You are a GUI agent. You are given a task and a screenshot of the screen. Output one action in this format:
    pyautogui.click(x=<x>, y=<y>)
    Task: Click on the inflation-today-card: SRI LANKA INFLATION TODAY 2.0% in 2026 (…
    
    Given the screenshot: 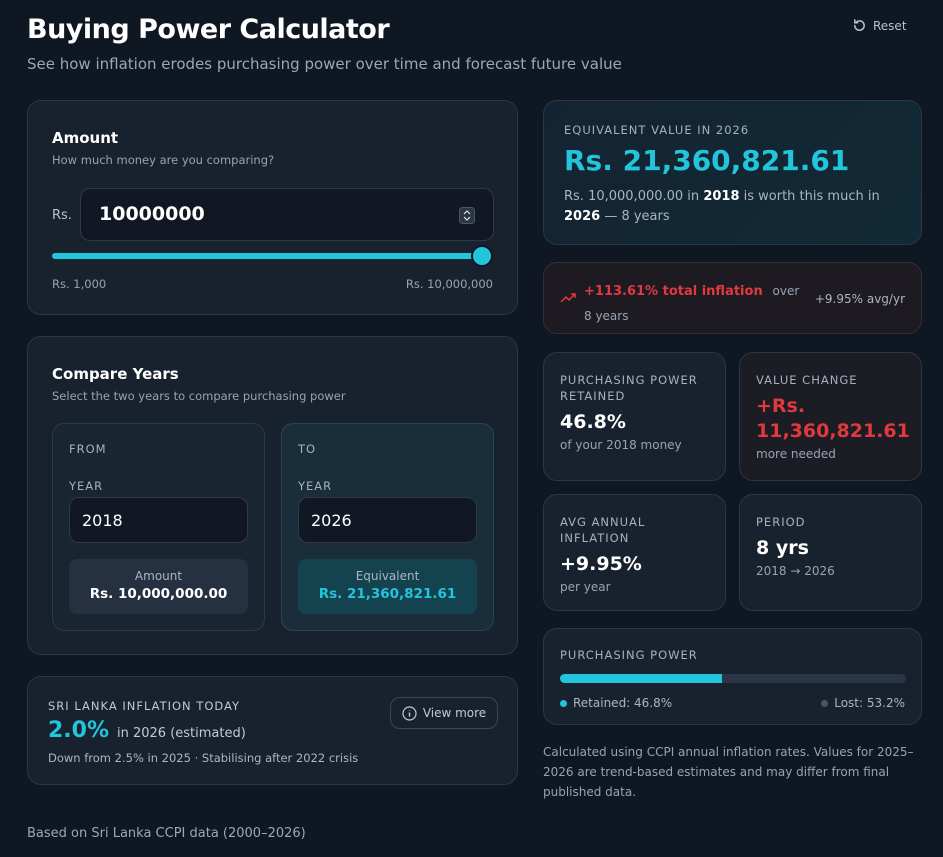 What is the action you would take?
    pyautogui.click(x=272, y=730)
    